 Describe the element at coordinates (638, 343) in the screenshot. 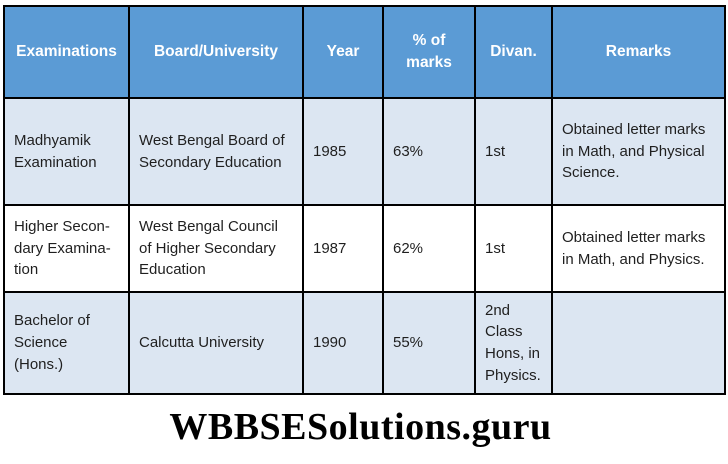

I see `cell-remarks` at that location.